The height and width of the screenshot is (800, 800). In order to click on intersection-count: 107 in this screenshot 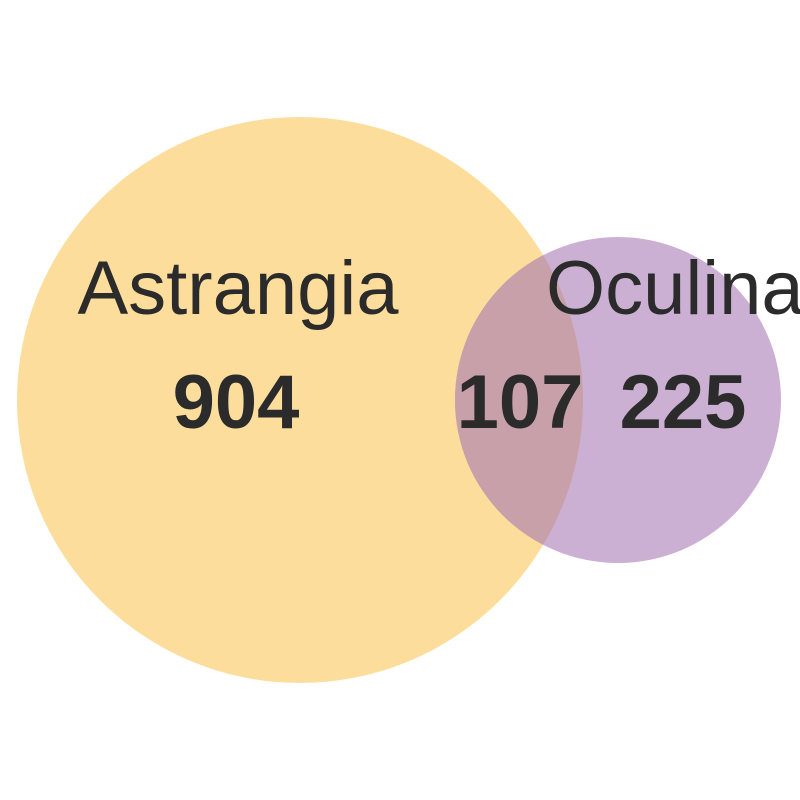, I will do `click(520, 402)`.